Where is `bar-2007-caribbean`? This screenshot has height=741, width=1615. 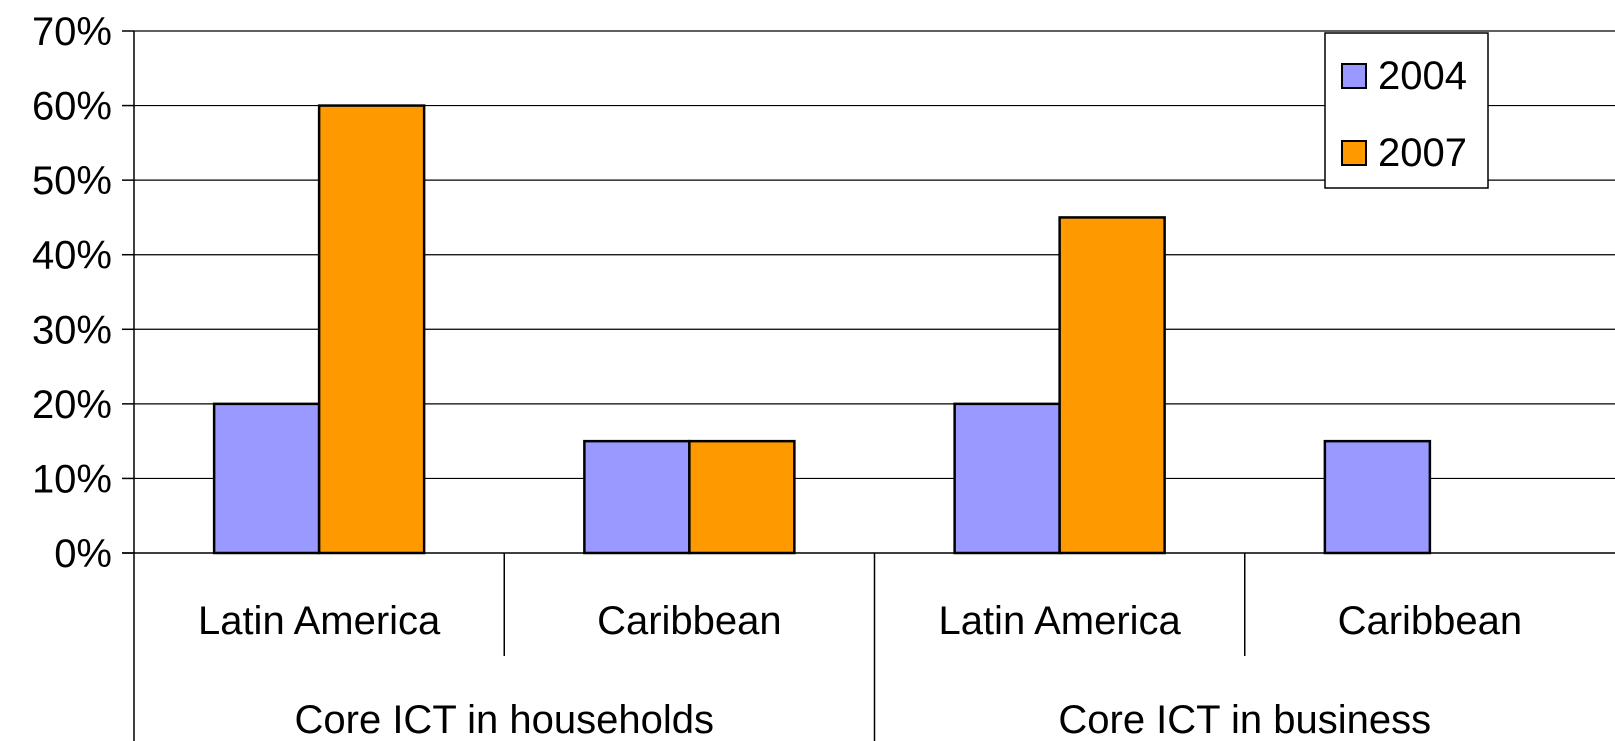
bar-2007-caribbean is located at coordinates (742, 497).